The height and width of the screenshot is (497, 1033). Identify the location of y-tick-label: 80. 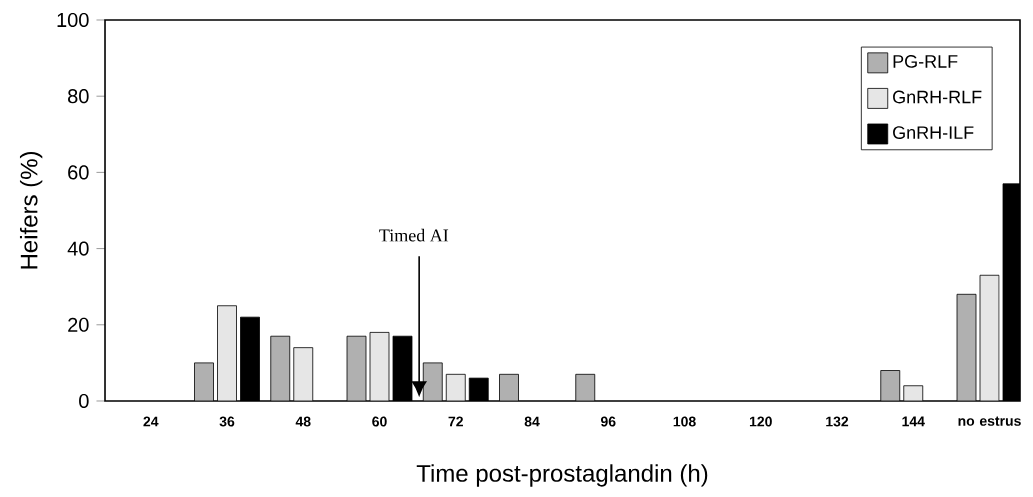
(78, 96).